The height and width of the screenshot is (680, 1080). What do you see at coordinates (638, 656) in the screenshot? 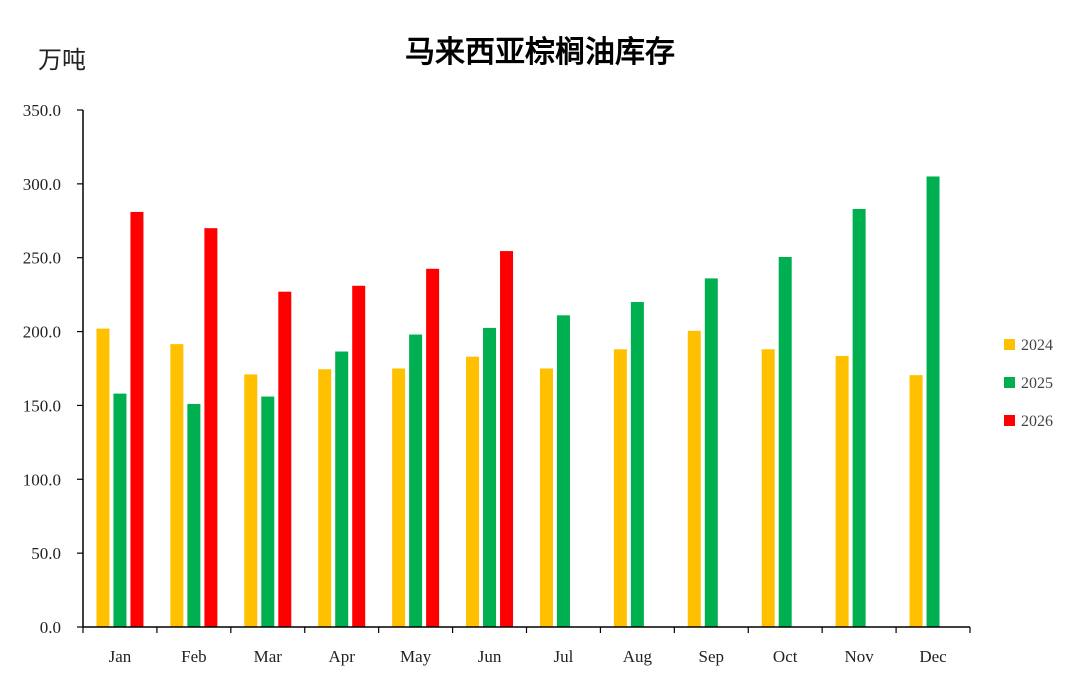
I see `x-tick-label: Aug` at bounding box center [638, 656].